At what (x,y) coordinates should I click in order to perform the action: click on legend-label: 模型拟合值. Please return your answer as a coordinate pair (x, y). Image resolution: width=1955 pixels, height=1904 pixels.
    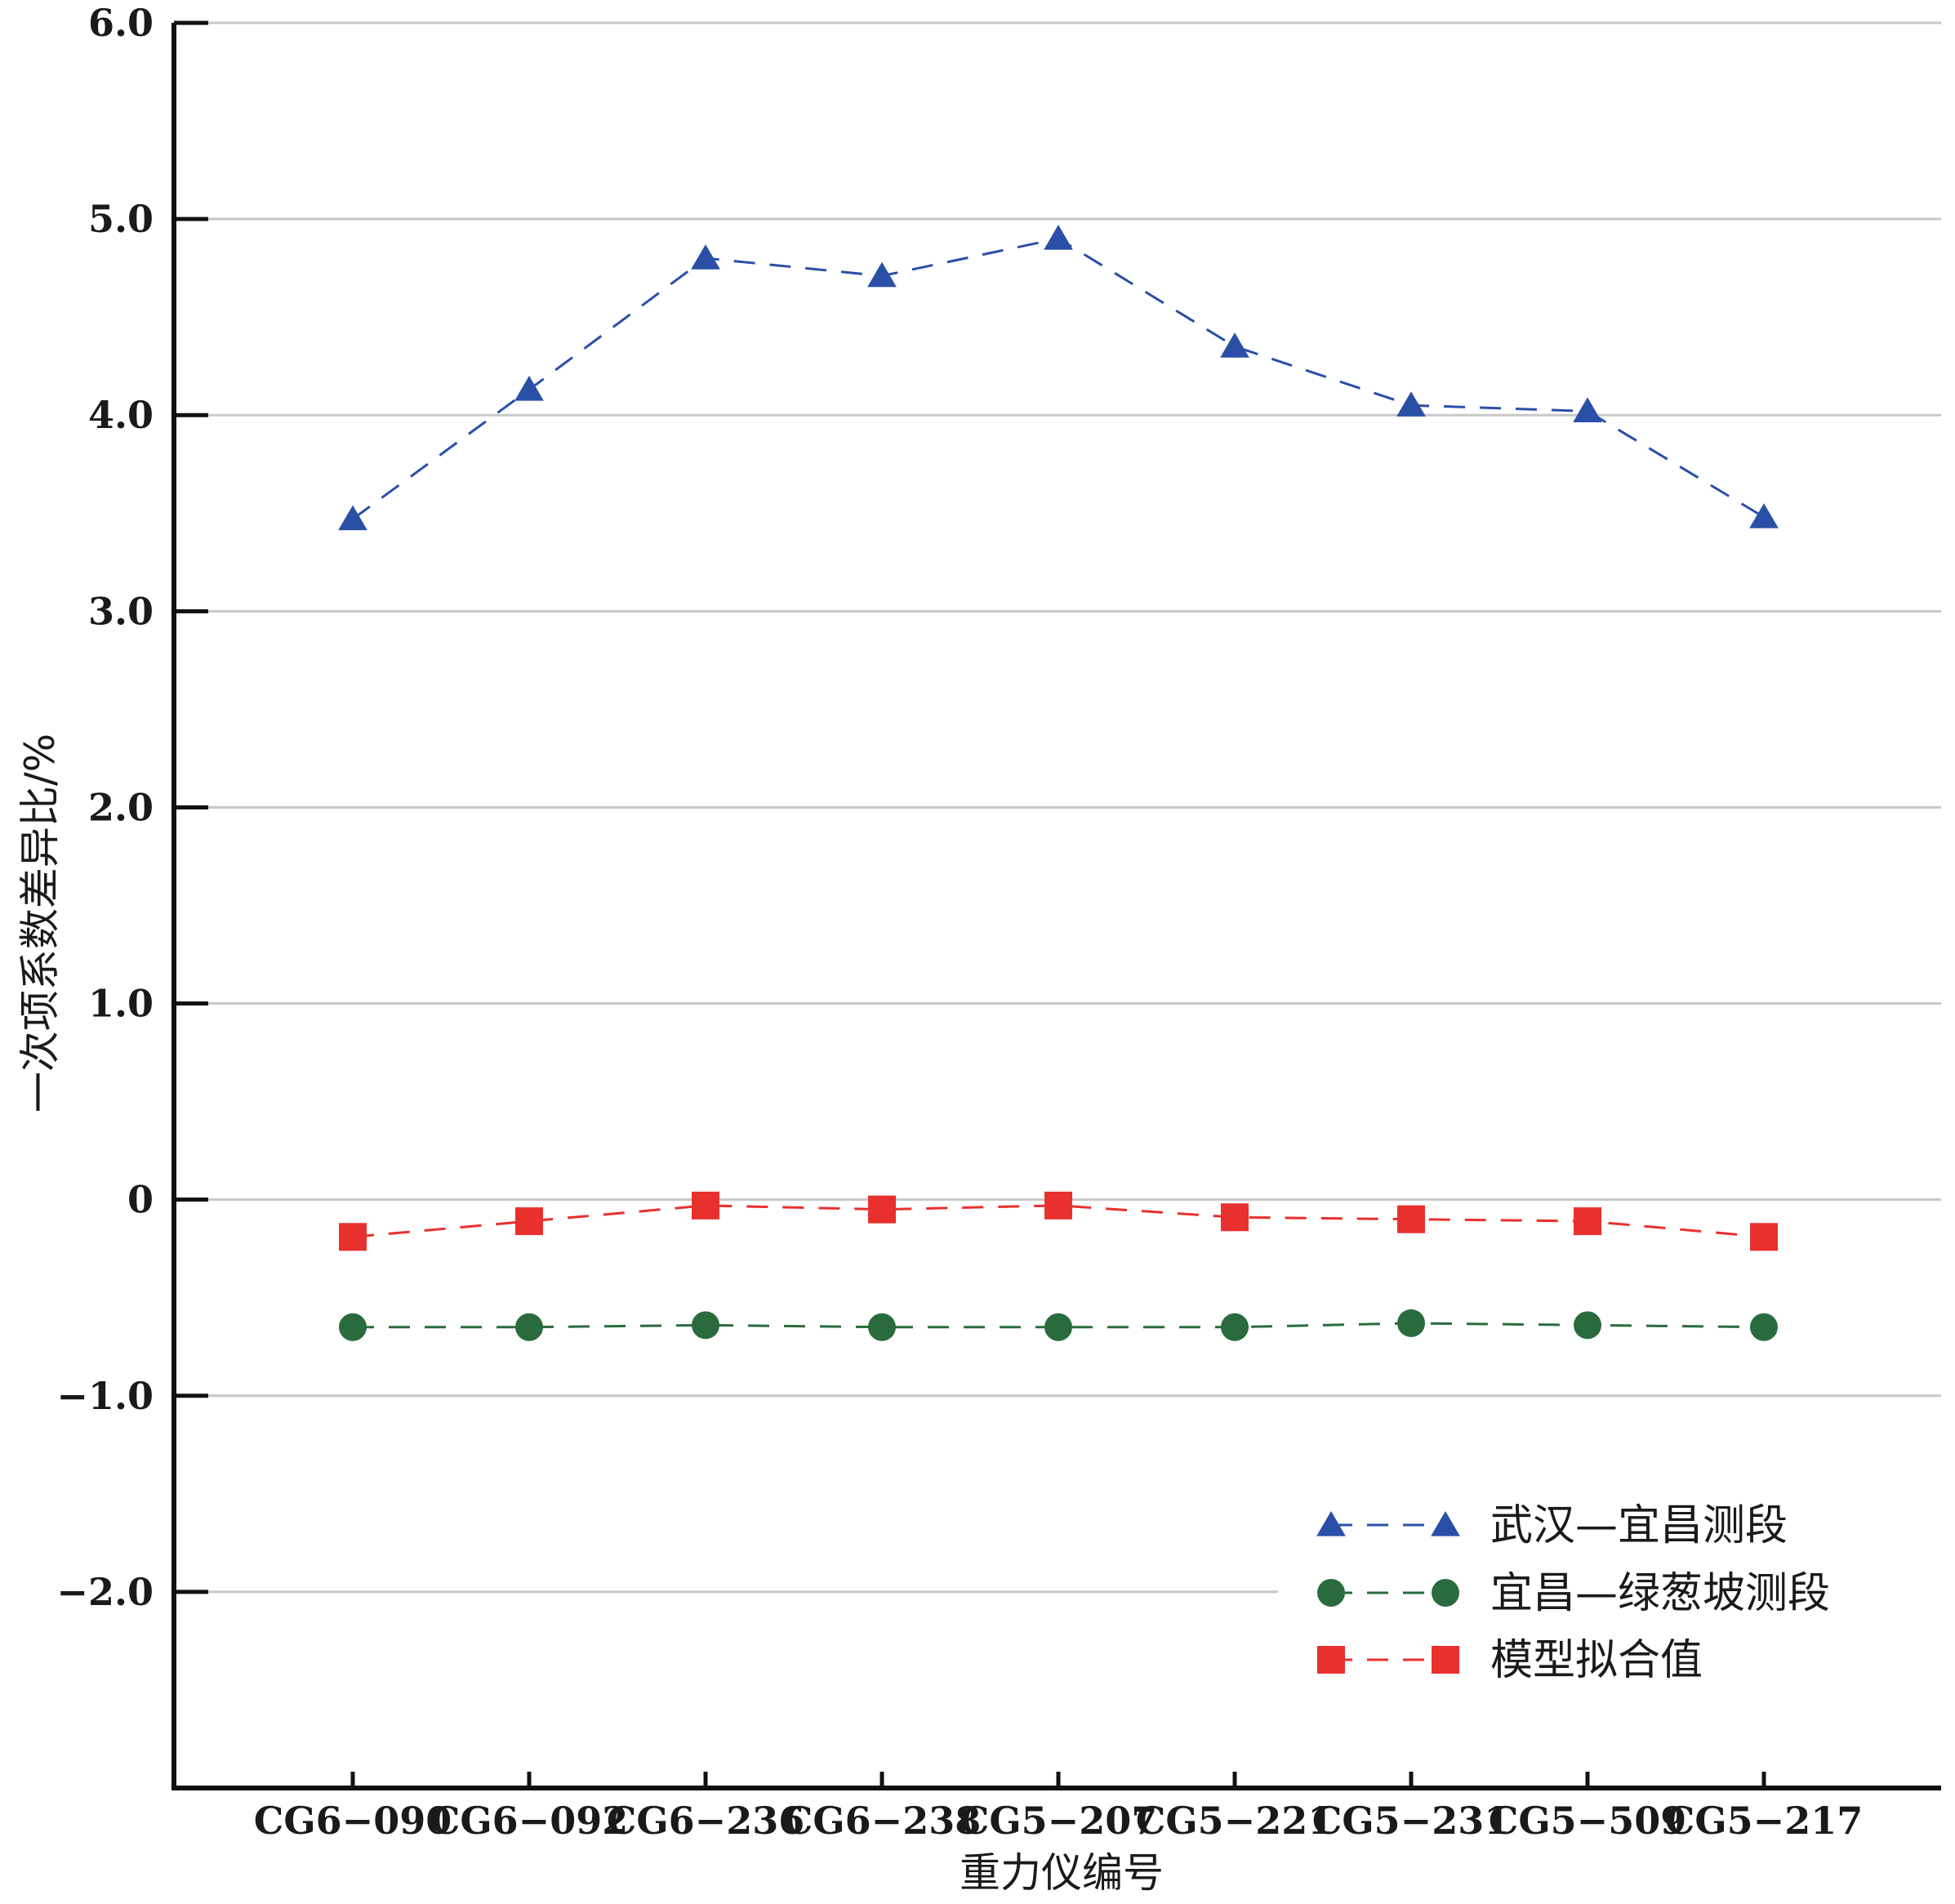
    Looking at the image, I should click on (1597, 1661).